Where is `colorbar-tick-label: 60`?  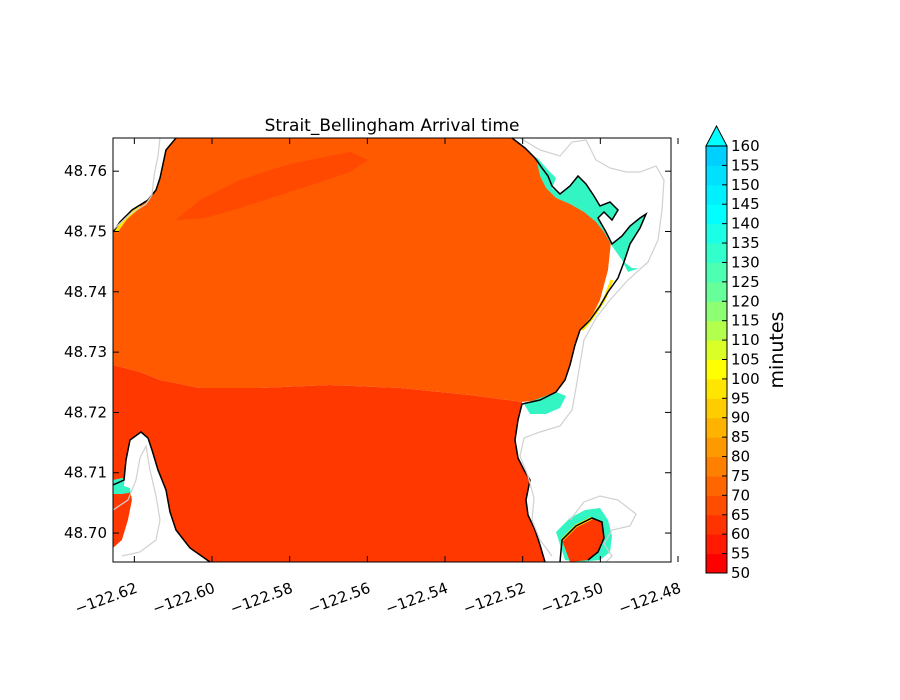
colorbar-tick-label: 60 is located at coordinates (740, 534).